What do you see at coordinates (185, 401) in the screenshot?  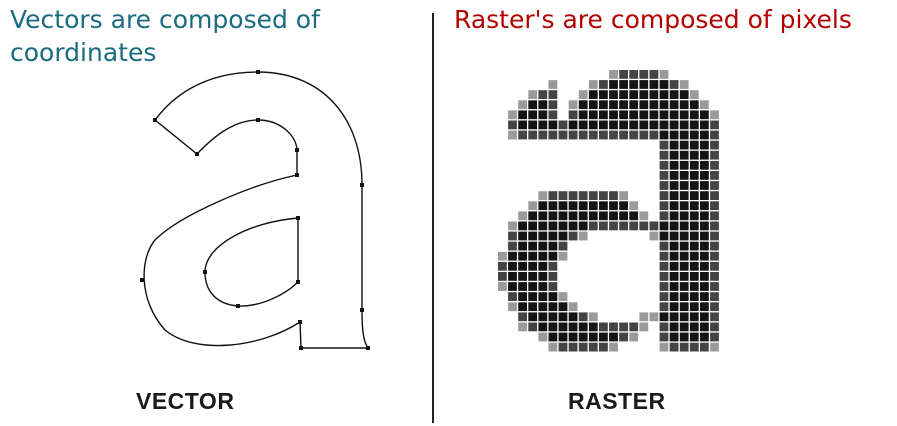 I see `vector-caption: VECTOR` at bounding box center [185, 401].